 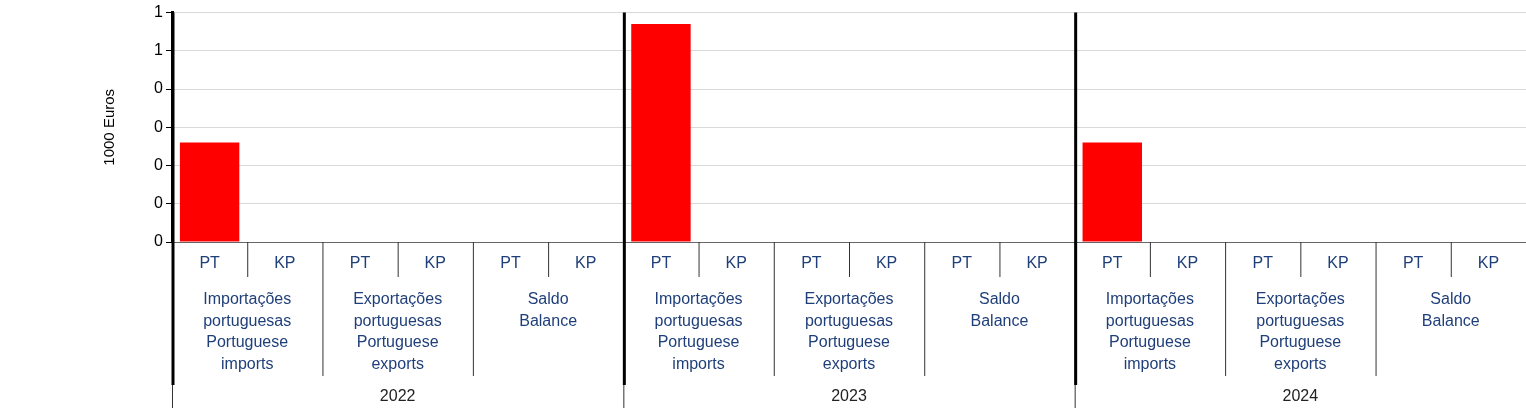 I want to click on text: 2024, so click(x=1300, y=396).